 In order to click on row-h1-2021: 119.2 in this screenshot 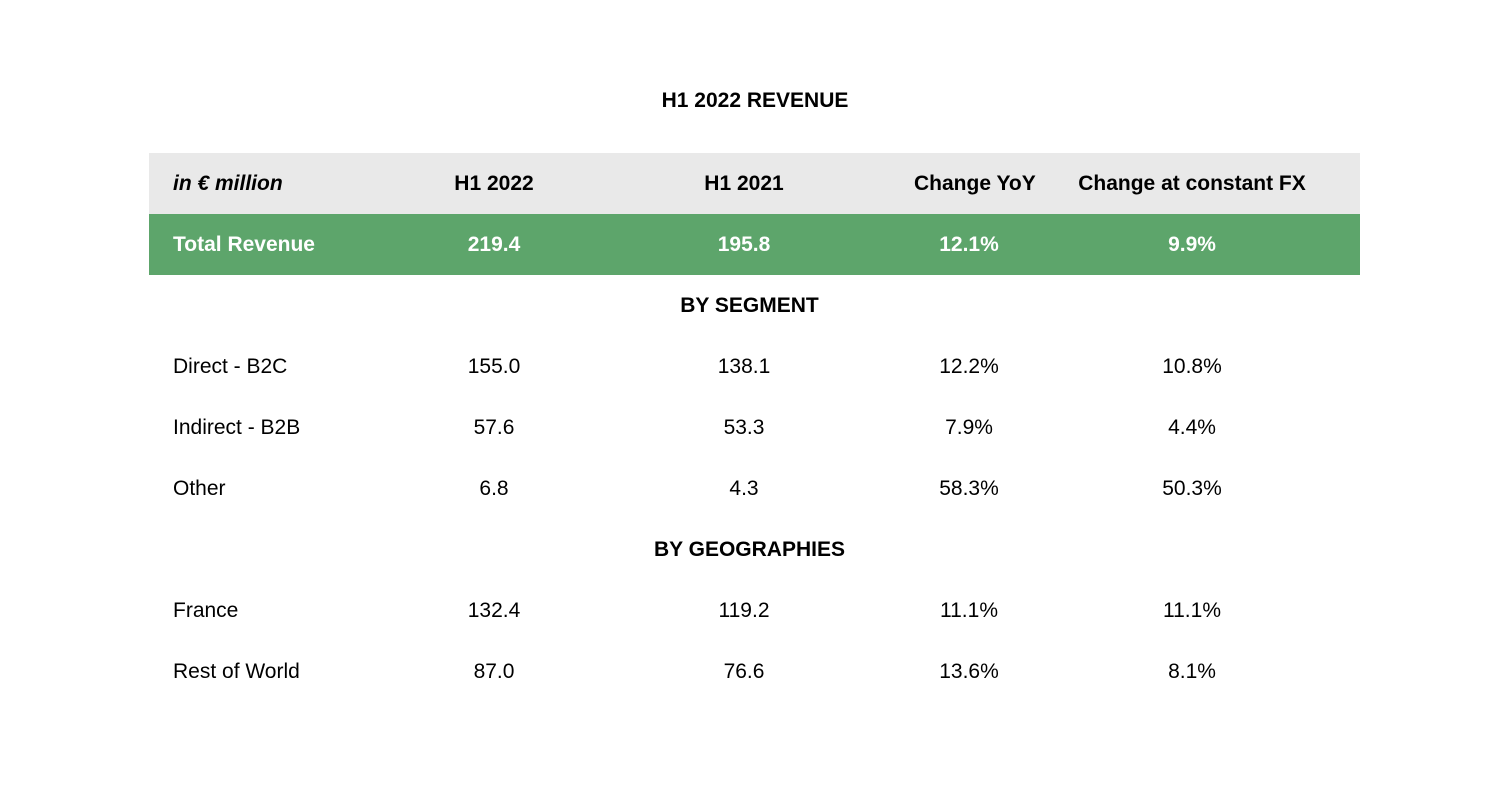, I will do `click(744, 610)`.